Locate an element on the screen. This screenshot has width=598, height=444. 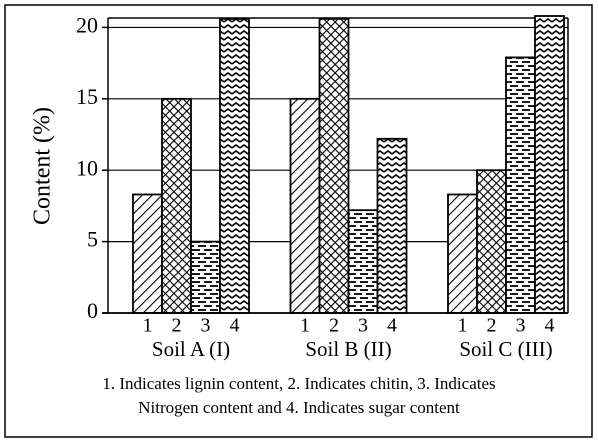
x-tick-label: Soil B (II) is located at coordinates (348, 349).